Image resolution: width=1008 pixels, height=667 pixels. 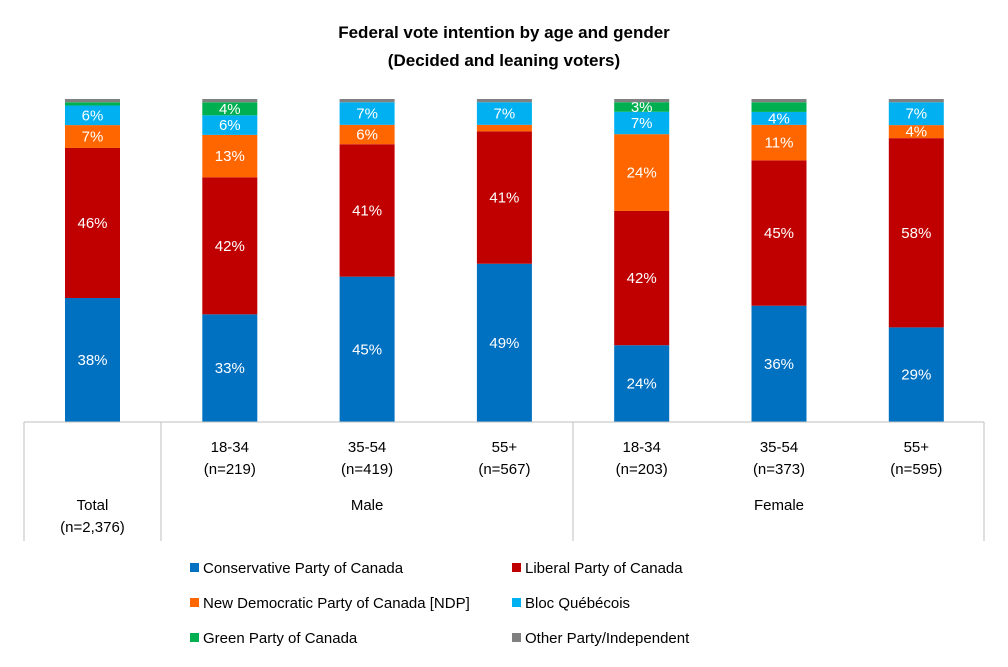 I want to click on category-sample-4: (n=567), so click(x=504, y=469).